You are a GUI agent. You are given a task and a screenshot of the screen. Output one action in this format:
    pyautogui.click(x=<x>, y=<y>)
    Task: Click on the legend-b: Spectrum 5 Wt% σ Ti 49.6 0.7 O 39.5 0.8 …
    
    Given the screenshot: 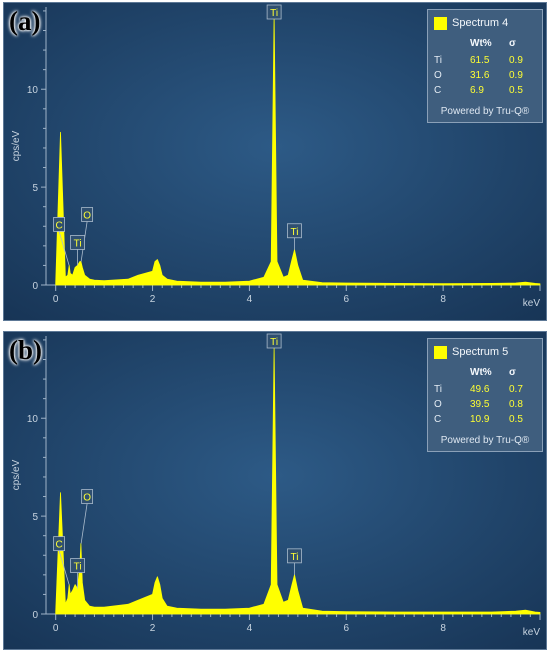 What is the action you would take?
    pyautogui.click(x=485, y=395)
    